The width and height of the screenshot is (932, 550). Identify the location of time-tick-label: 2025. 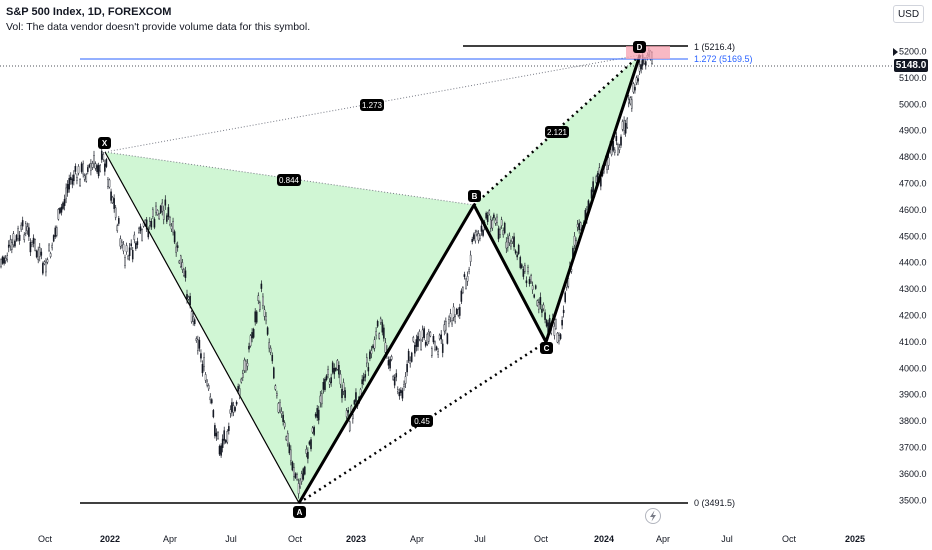
(855, 539).